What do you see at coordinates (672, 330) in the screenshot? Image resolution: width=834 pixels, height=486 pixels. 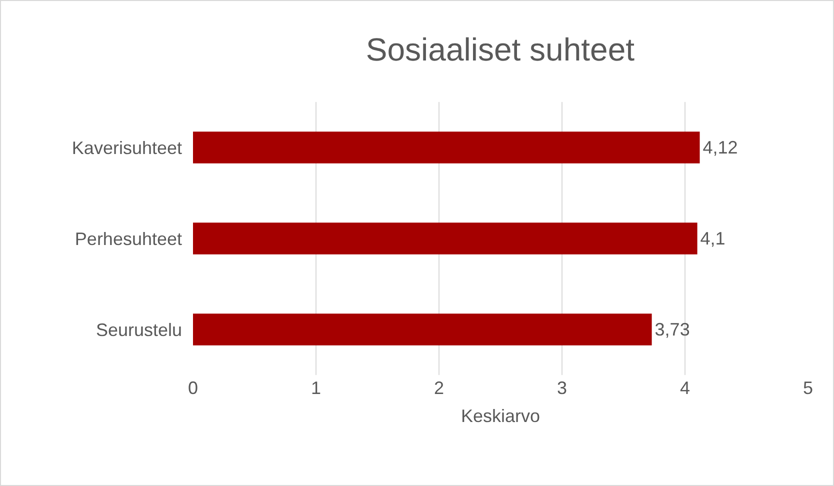 I see `data-label: 3,73` at bounding box center [672, 330].